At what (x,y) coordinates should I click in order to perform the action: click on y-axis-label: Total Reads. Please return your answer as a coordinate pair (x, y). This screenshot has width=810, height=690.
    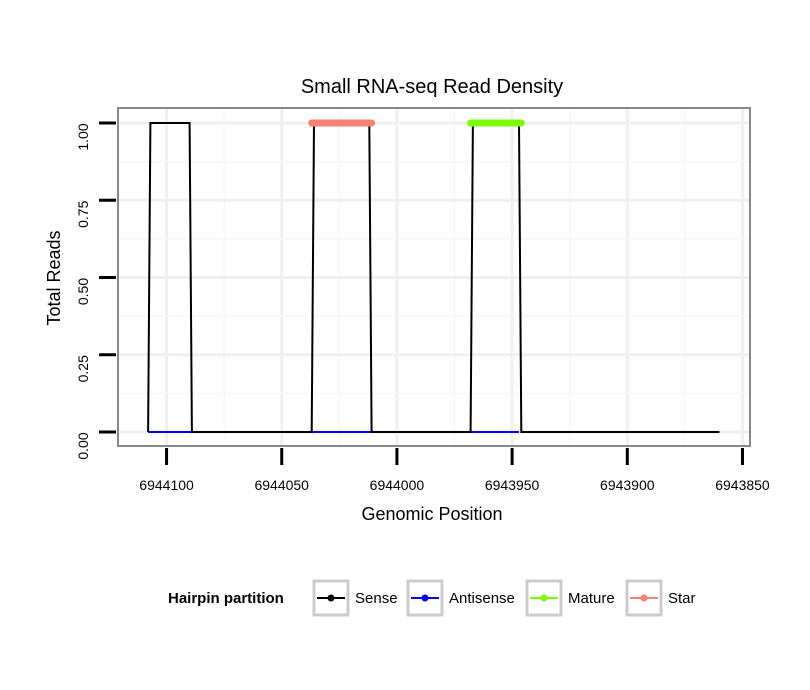
    Looking at the image, I should click on (54, 277).